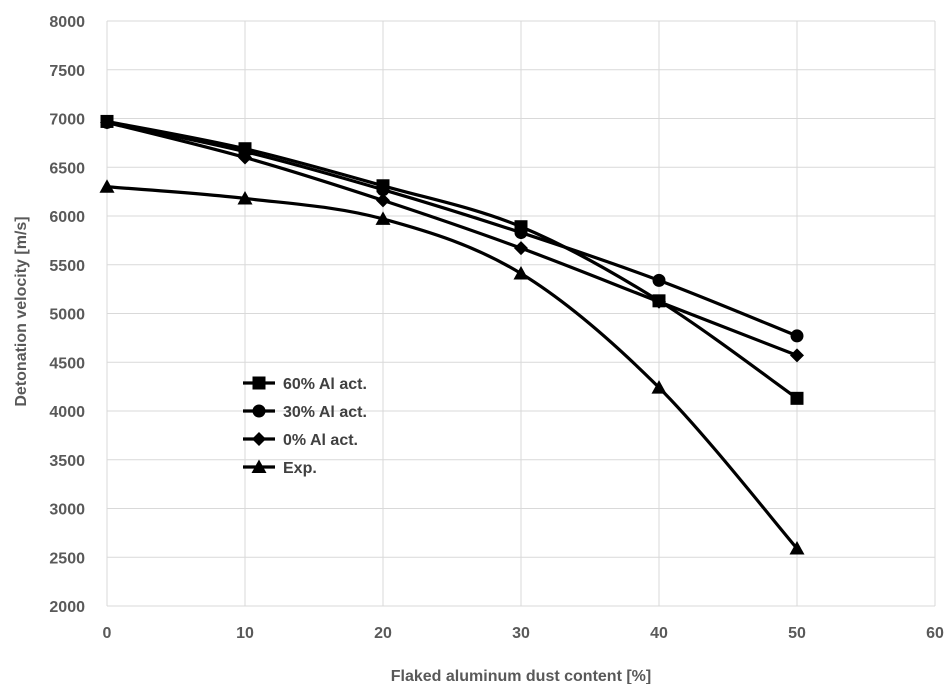 This screenshot has height=684, width=949. Describe the element at coordinates (67, 120) in the screenshot. I see `y-tick-label: 7000` at that location.